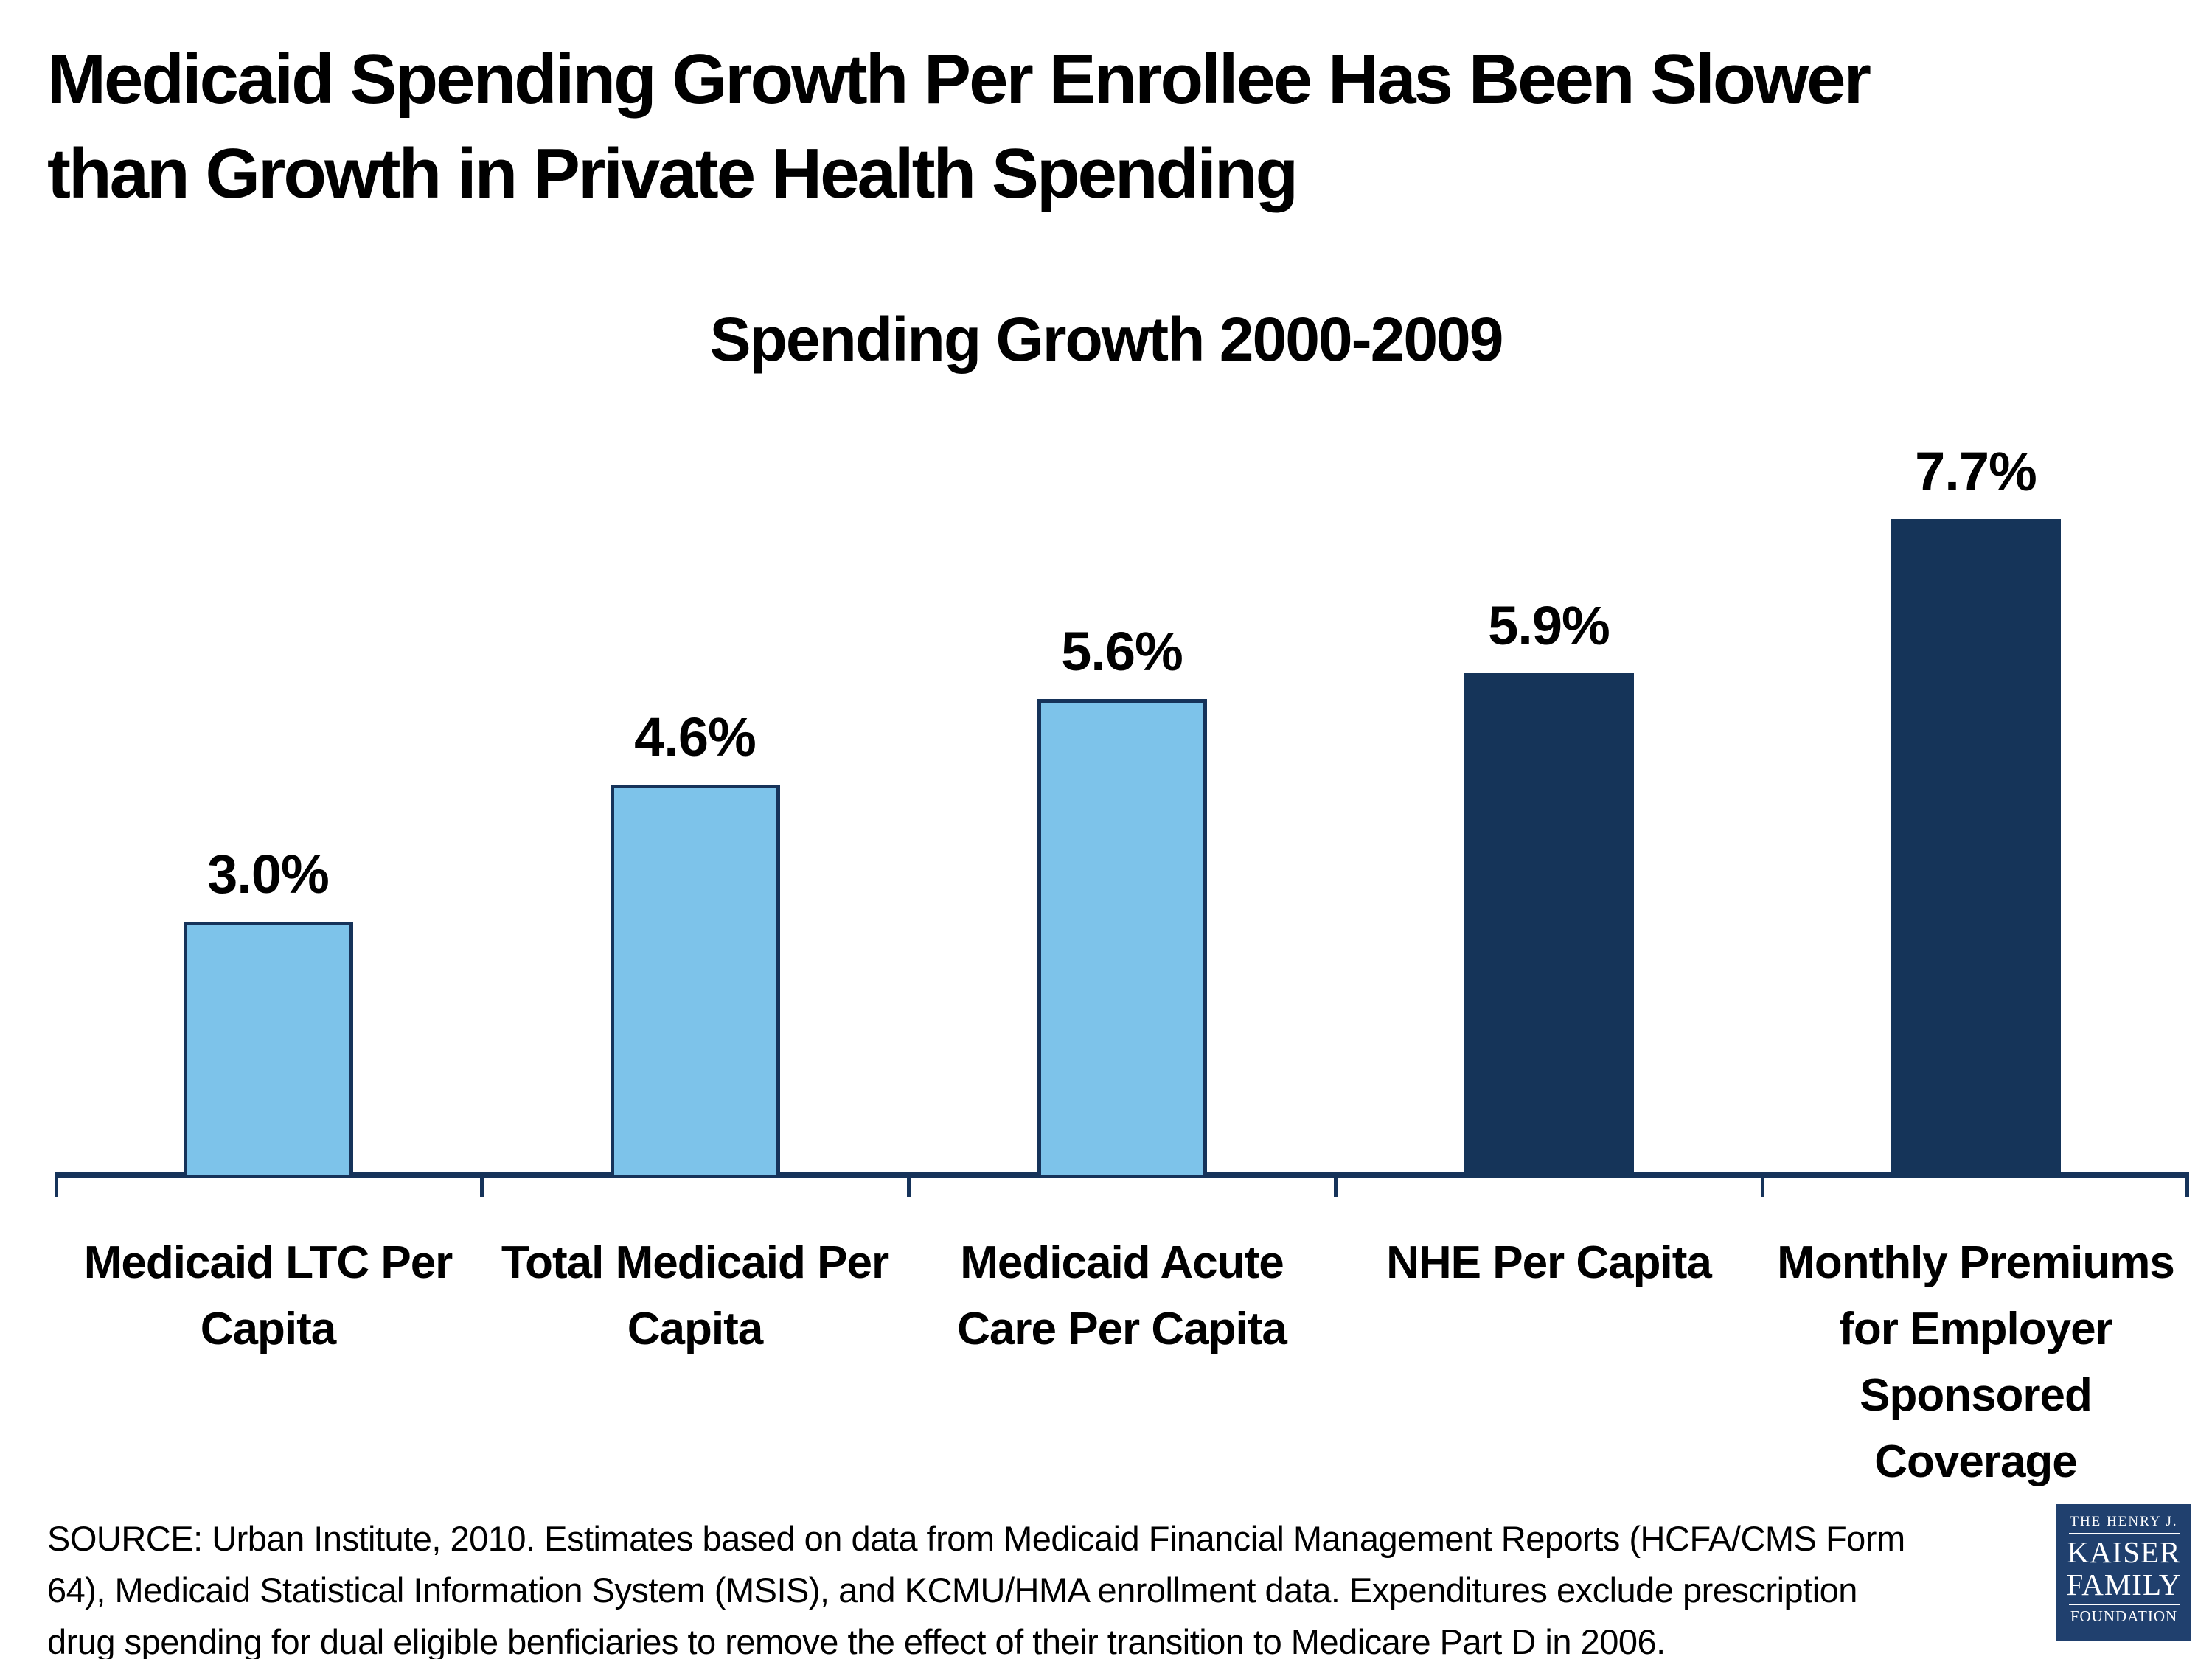 The width and height of the screenshot is (2212, 1659). I want to click on bar-slot: 5.6%, so click(1121, 818).